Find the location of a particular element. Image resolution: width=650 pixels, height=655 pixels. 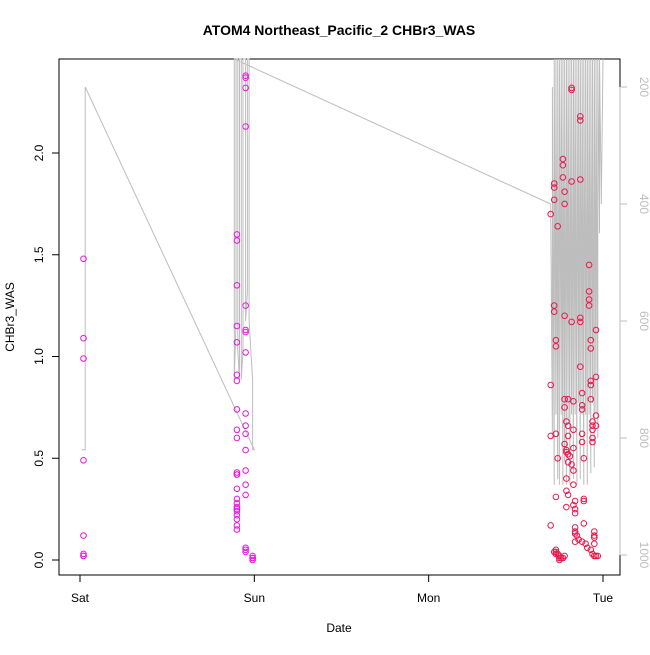

right-axis: 200 400 600 800 1000 is located at coordinates (634, 323).